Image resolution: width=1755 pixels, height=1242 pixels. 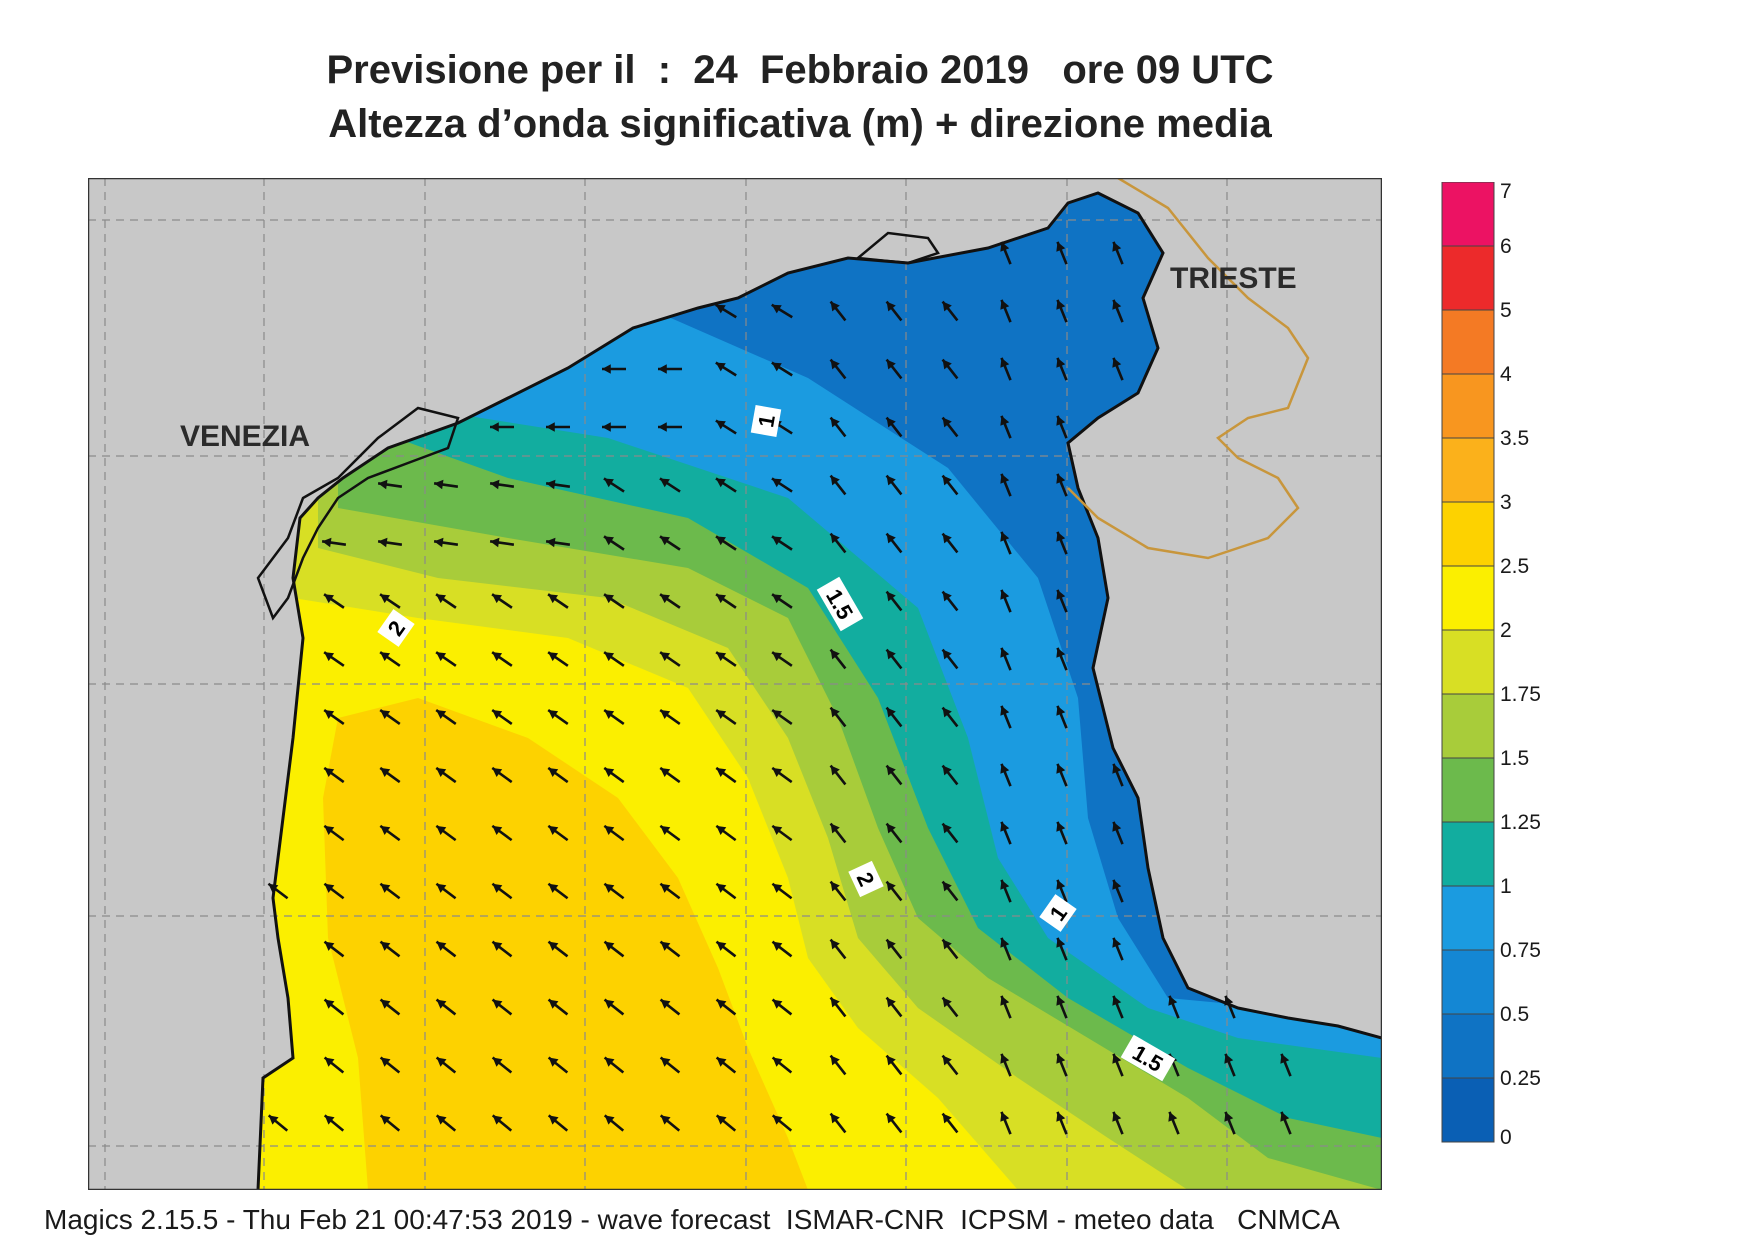 I want to click on legend-bins, so click(x=1468, y=662).